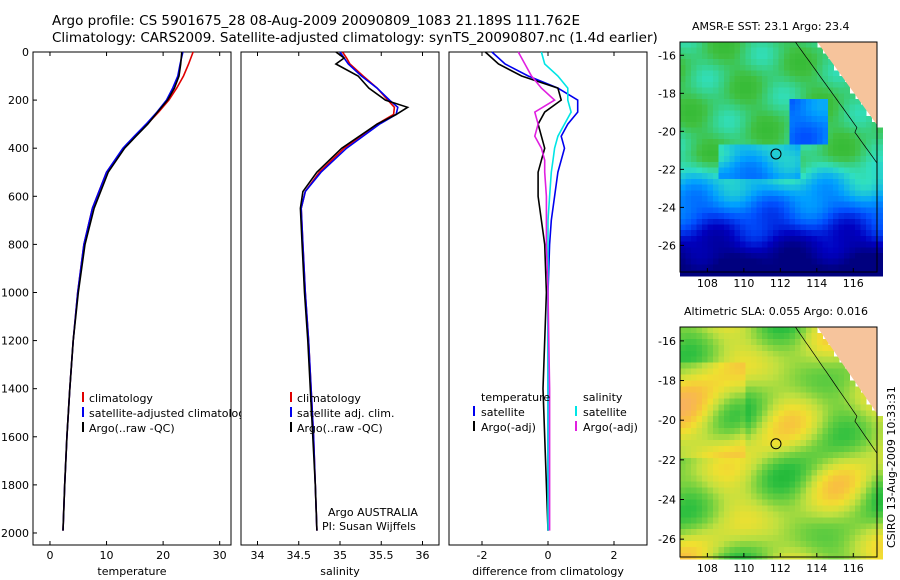  What do you see at coordinates (667, 500) in the screenshot?
I see `sla_map-ytick-label: -24` at bounding box center [667, 500].